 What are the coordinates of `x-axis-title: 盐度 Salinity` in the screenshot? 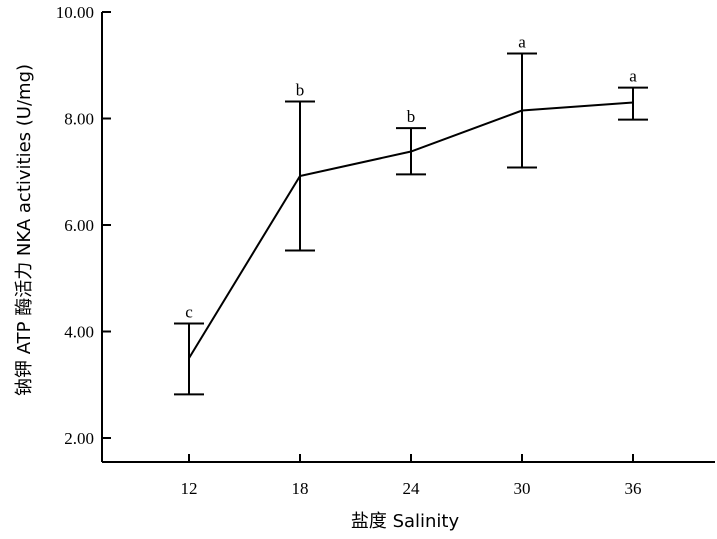 It's located at (405, 521).